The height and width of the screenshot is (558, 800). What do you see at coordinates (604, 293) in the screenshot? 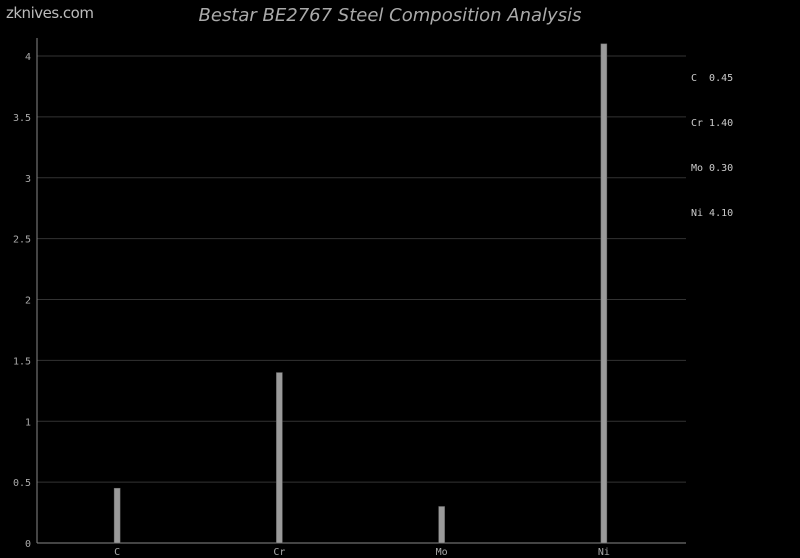
I see `bar-ni` at bounding box center [604, 293].